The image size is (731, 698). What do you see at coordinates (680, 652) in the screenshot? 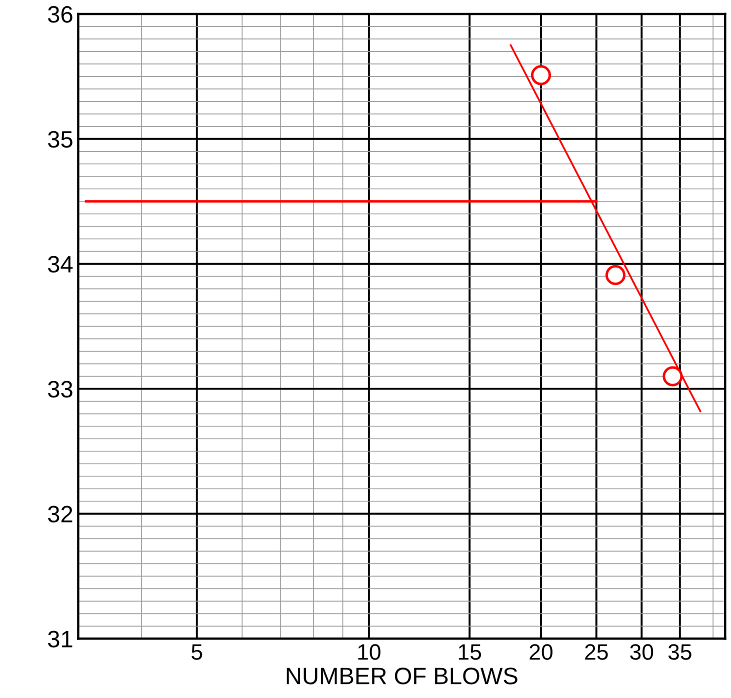
I see `x-tick-label: 35` at bounding box center [680, 652].